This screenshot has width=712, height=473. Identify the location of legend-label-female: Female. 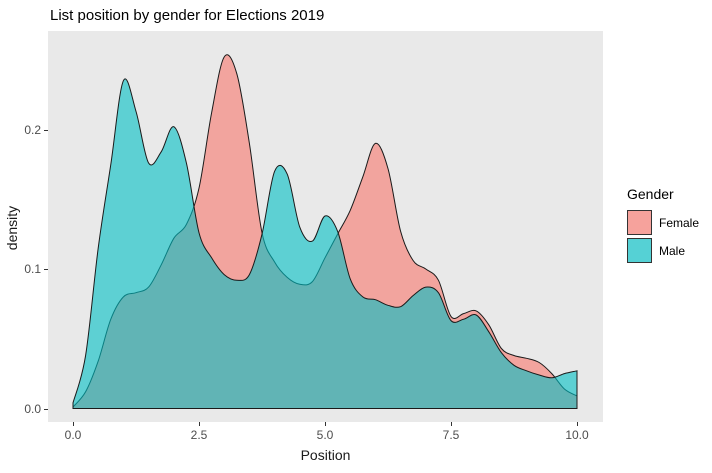
(679, 222).